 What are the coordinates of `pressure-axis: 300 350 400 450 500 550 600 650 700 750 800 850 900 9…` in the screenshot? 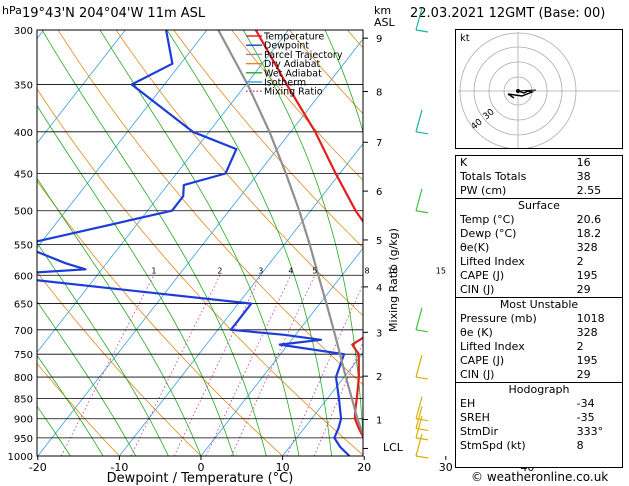 It's located at (20, 244).